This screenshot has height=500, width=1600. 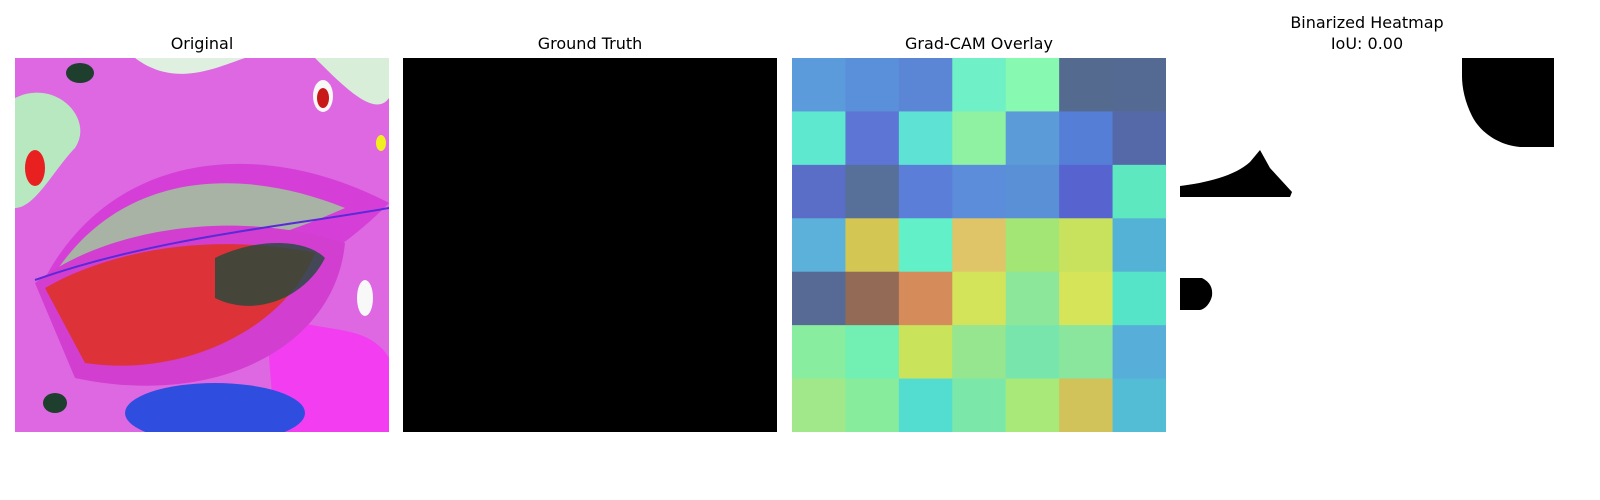 What do you see at coordinates (1367, 33) in the screenshot?
I see `binarized-title: Binarized Heatmap IoU: 0.00` at bounding box center [1367, 33].